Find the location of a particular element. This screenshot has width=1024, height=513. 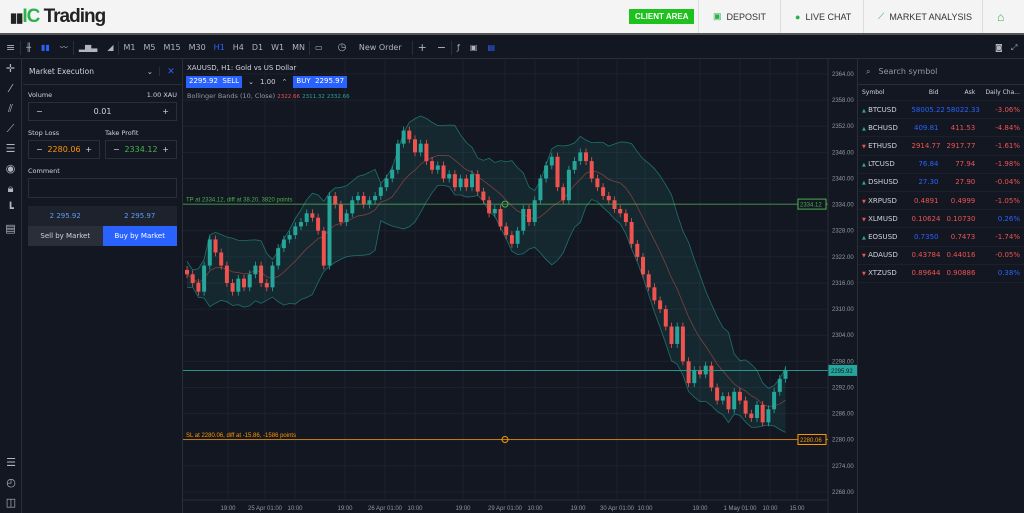

watchlist-row: ▲ EOSUSD 0.7350 0.7473 -1.74% is located at coordinates (941, 237).